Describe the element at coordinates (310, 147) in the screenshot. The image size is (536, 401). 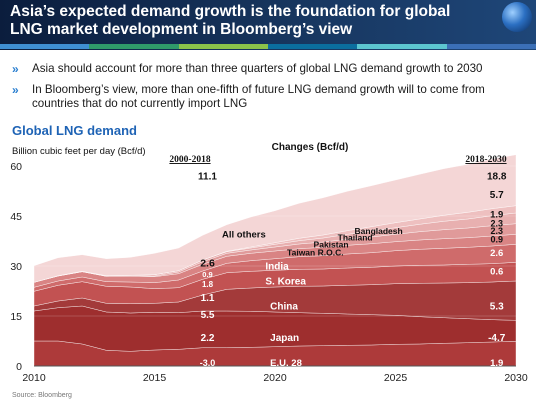
I see `changes-label: Changes (Bcf/d)` at that location.